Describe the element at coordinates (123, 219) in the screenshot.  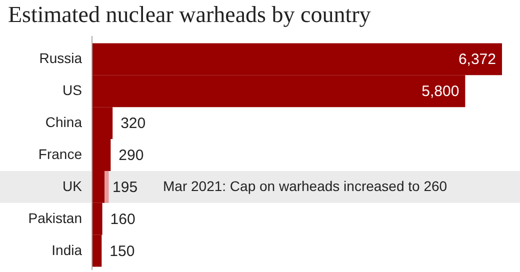
I see `data-label: 160` at that location.